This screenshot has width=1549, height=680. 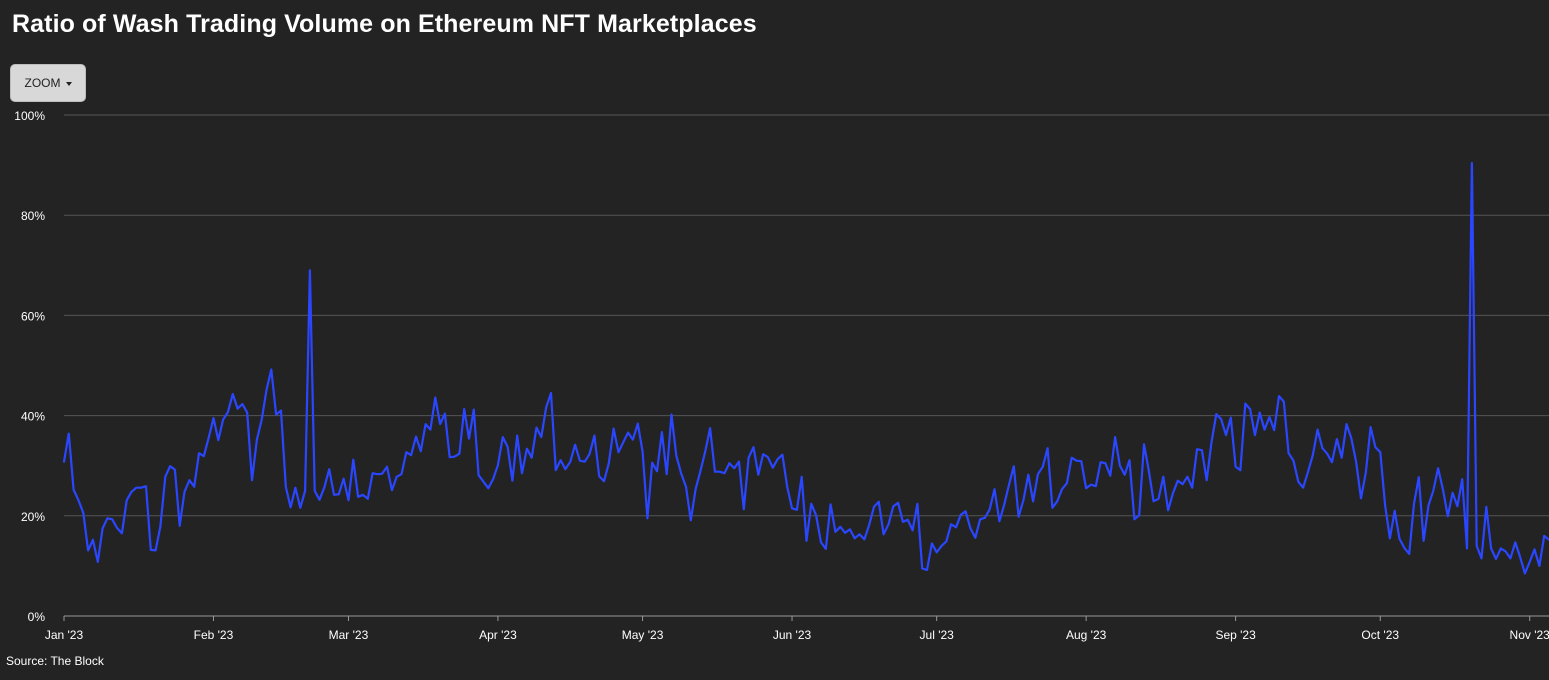 I want to click on x-tick-label: Mar '23, so click(x=349, y=635).